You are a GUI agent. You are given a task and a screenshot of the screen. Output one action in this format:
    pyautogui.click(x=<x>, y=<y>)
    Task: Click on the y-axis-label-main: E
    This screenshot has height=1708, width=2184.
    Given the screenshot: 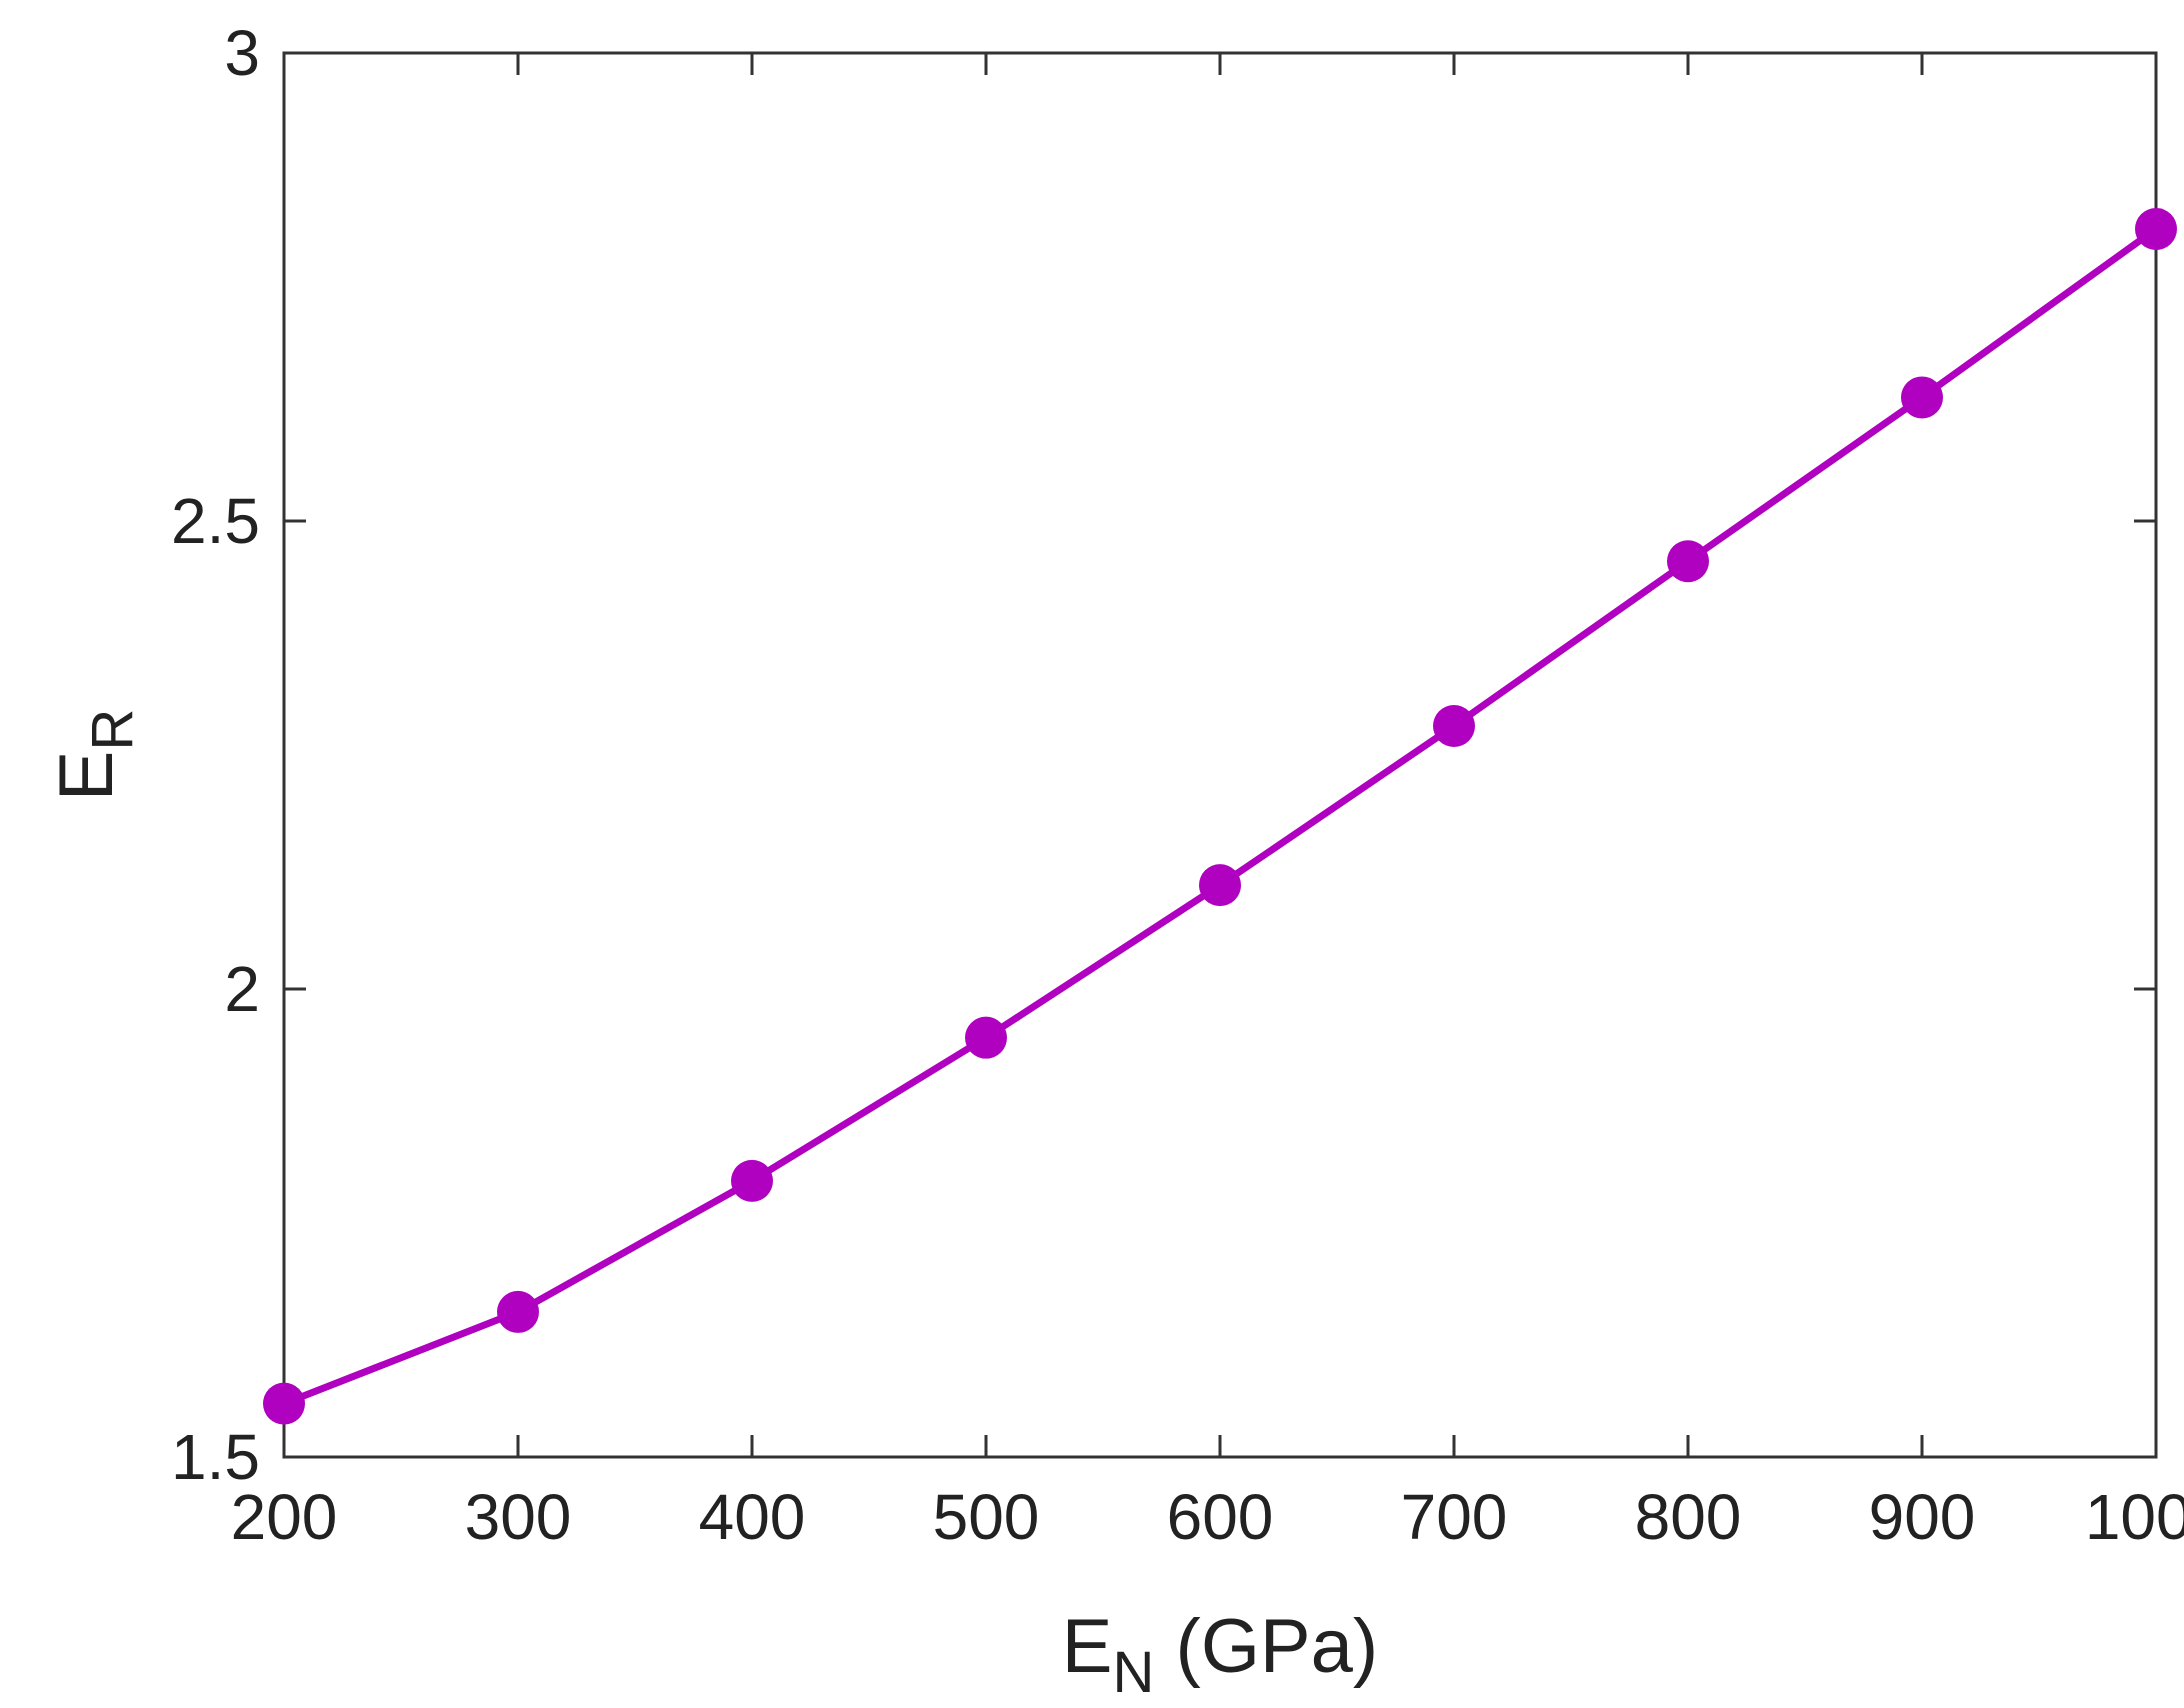 What is the action you would take?
    pyautogui.click(x=86, y=776)
    